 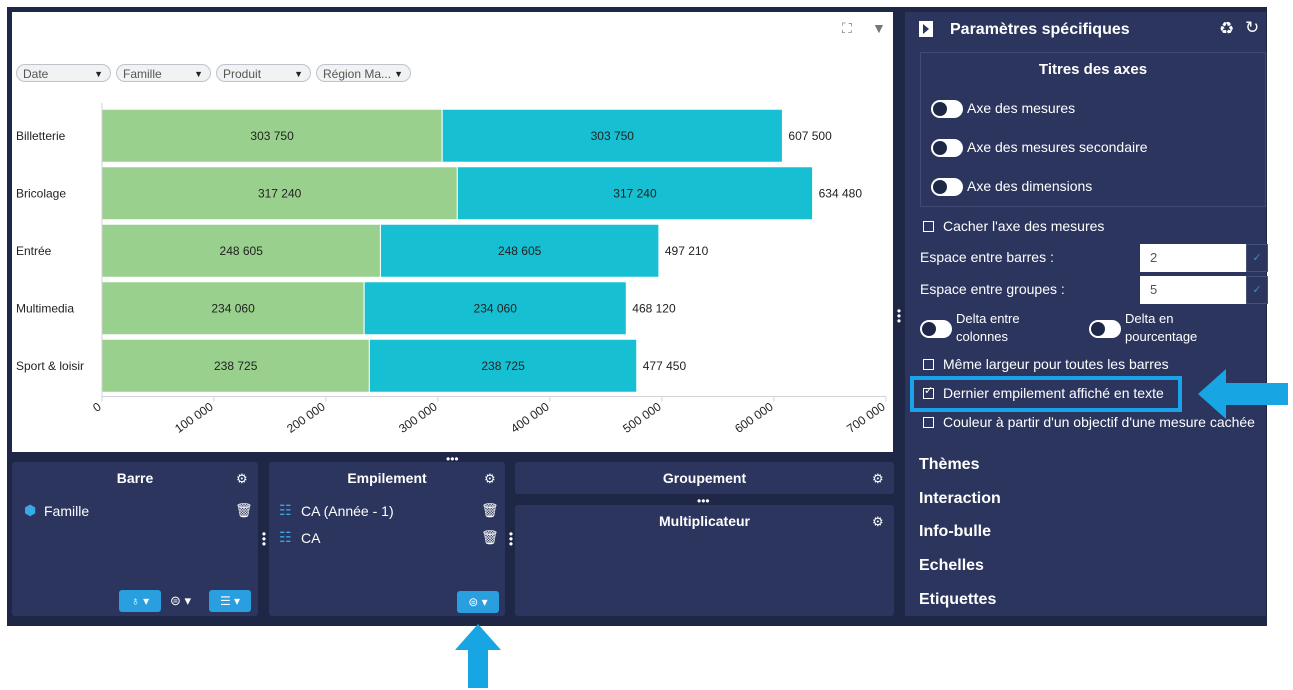 What do you see at coordinates (1093, 69) in the screenshot?
I see `section-title: Titres des axes` at bounding box center [1093, 69].